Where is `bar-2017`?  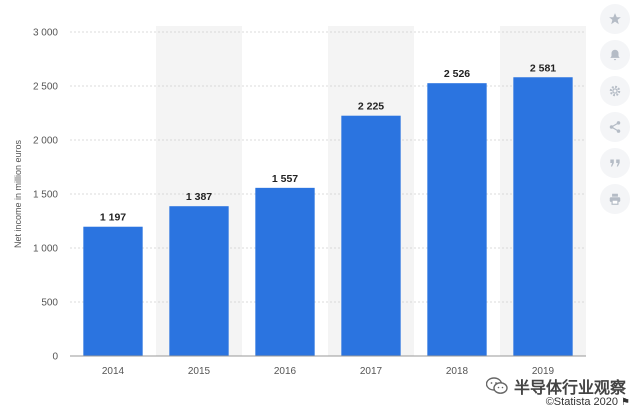
bar-2017 is located at coordinates (371, 235).